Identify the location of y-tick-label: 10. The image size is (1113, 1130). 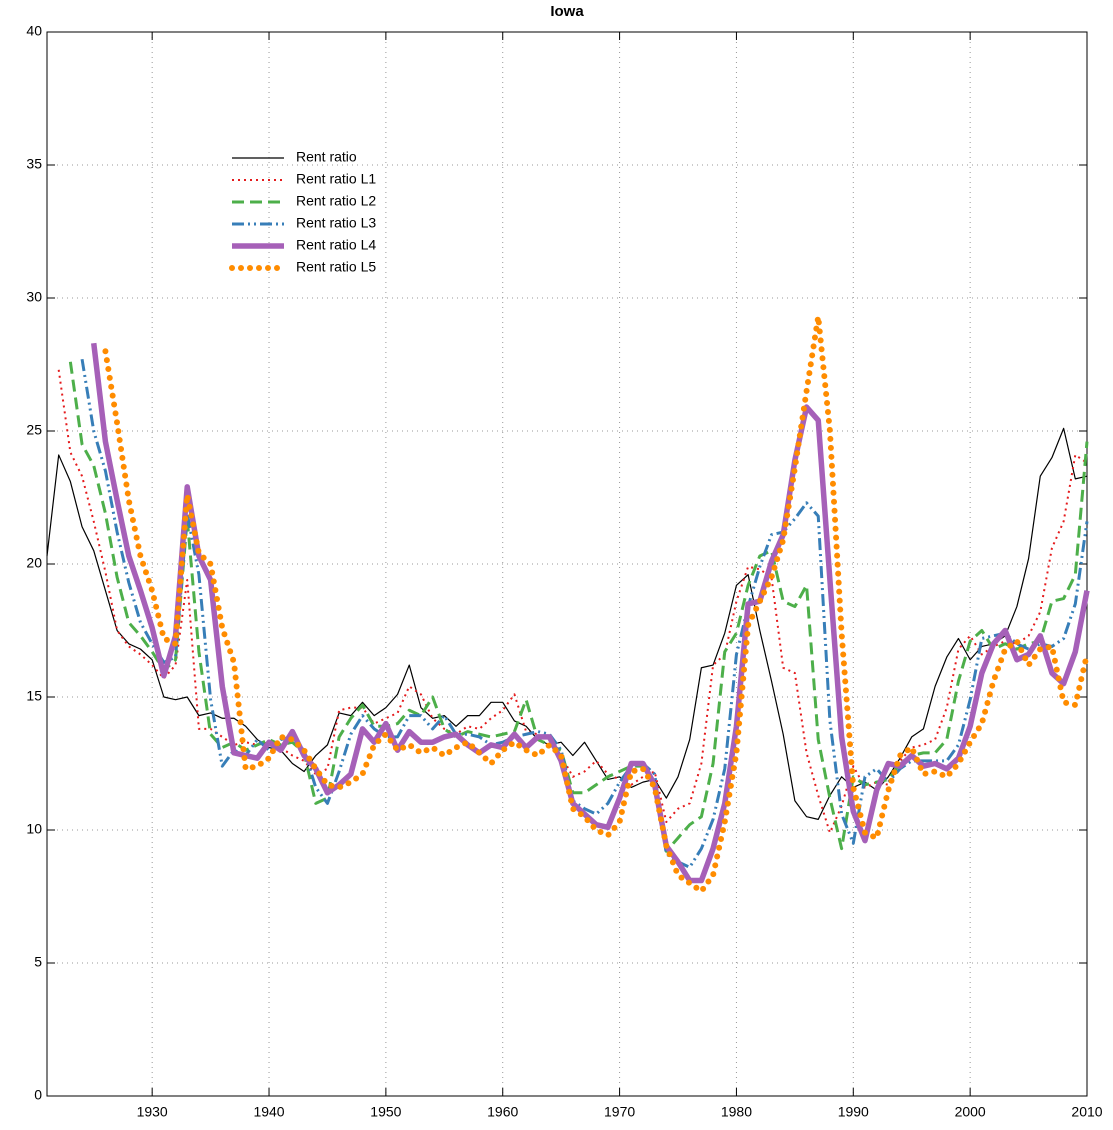
(34, 829).